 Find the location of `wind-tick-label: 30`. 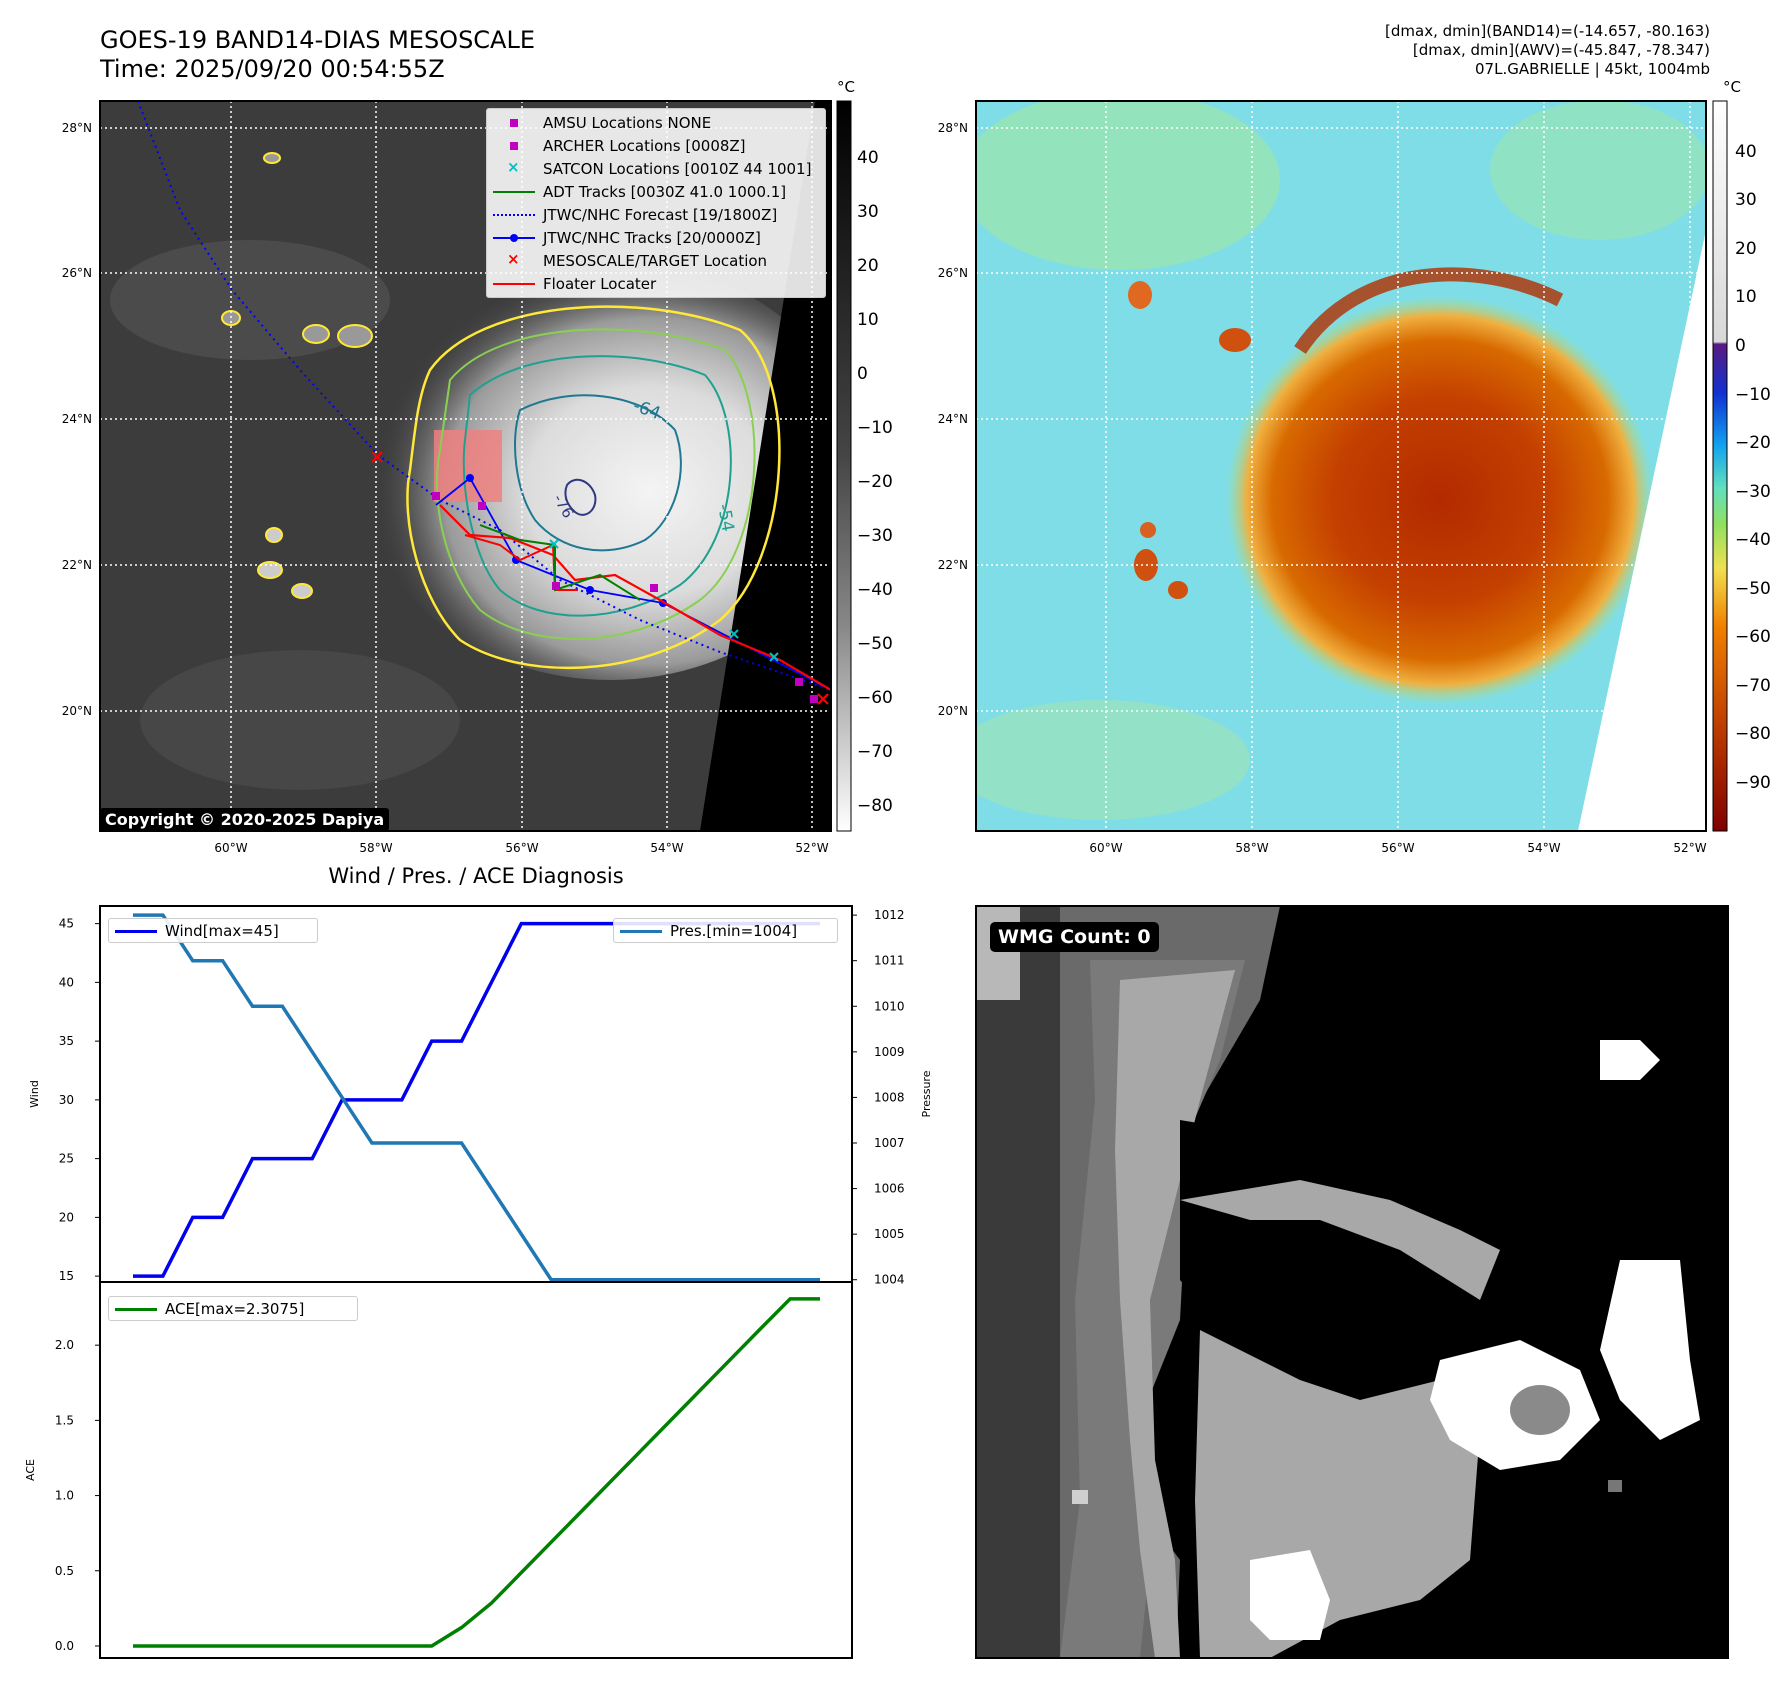

wind-tick-label: 30 is located at coordinates (66, 1100).